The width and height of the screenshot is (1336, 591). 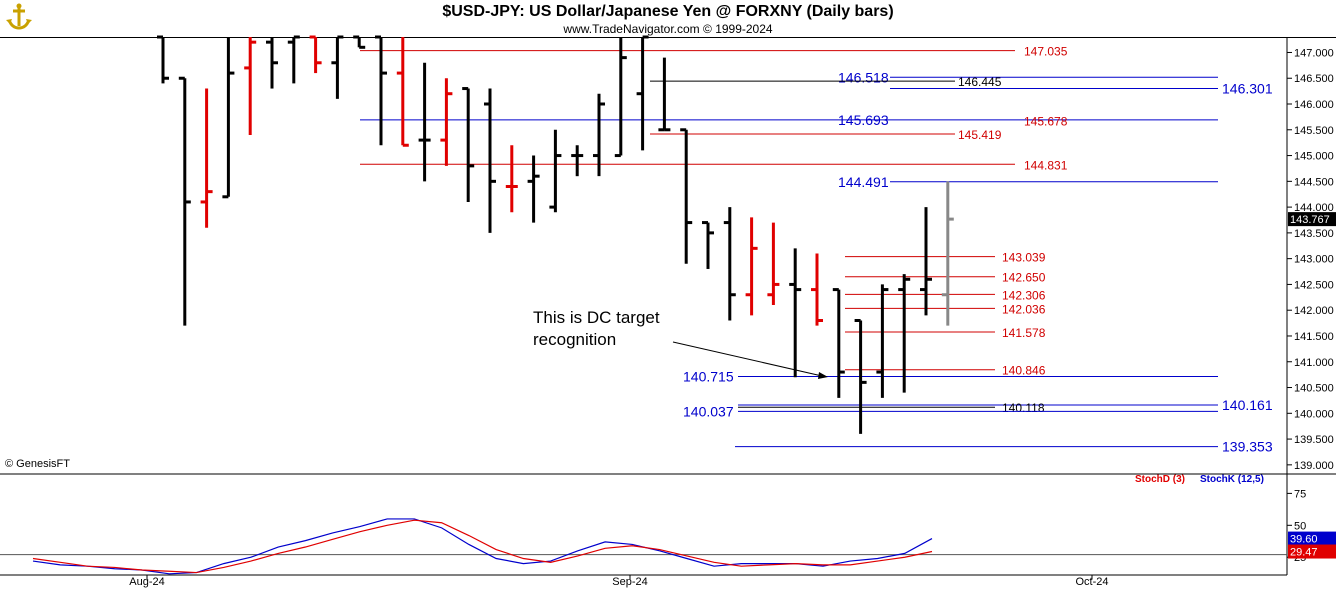 What do you see at coordinates (1024, 371) in the screenshot?
I see `level-label: 140.846` at bounding box center [1024, 371].